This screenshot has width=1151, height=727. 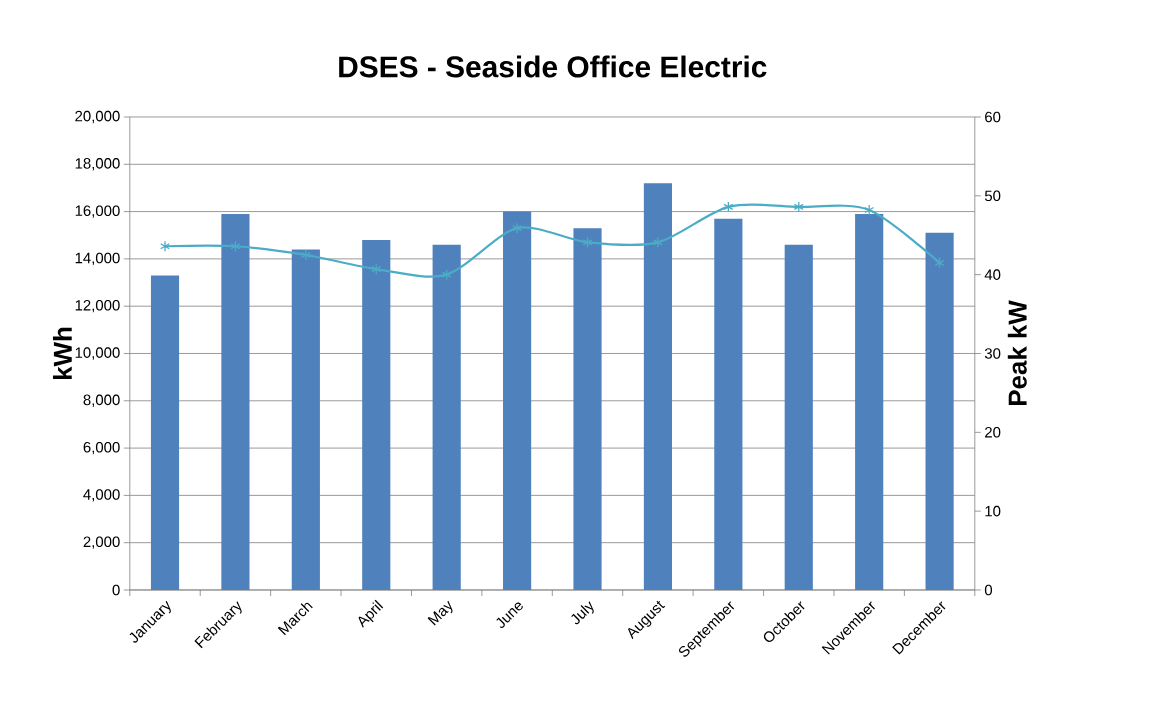 I want to click on y-tick-label: 20,000, so click(x=97, y=117).